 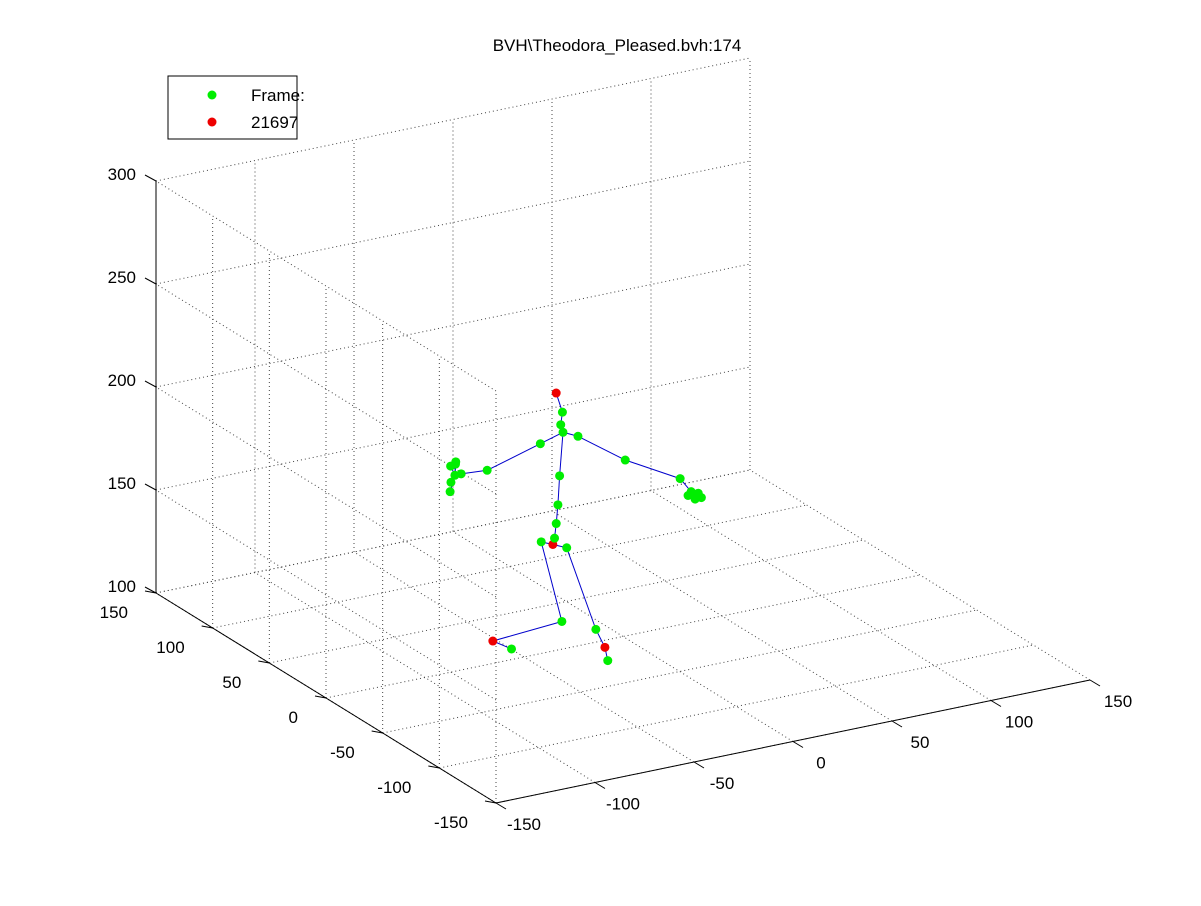 I want to click on z-tick-label: 150, so click(x=122, y=483).